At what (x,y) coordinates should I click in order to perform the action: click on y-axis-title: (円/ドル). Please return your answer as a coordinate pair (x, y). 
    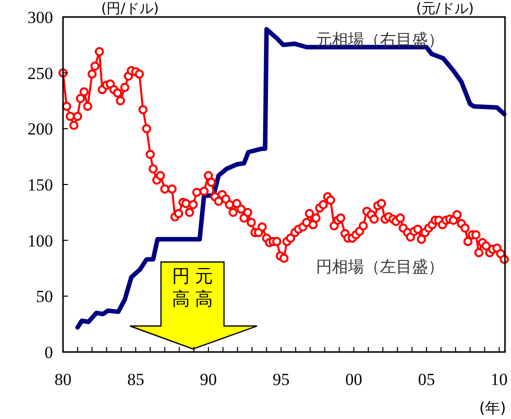
    Looking at the image, I should click on (130, 9).